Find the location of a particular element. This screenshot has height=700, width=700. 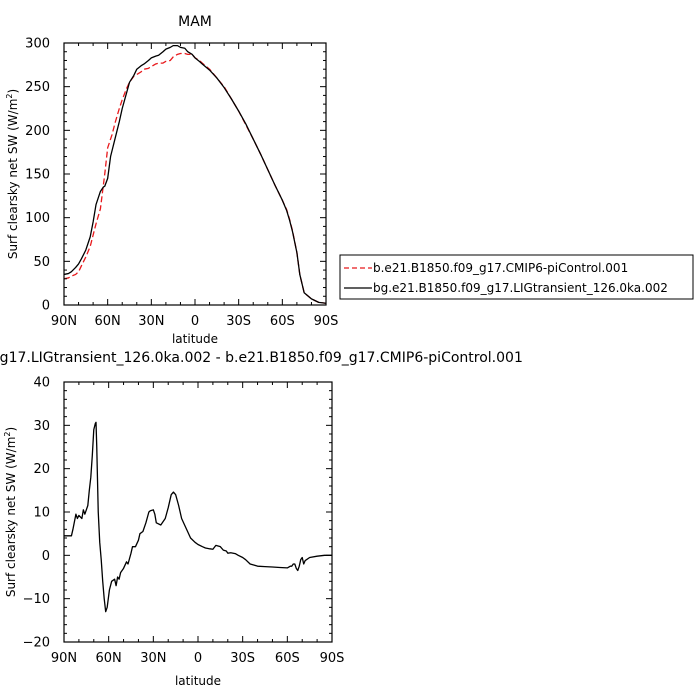

y-tick-label: 250 is located at coordinates (37, 87).